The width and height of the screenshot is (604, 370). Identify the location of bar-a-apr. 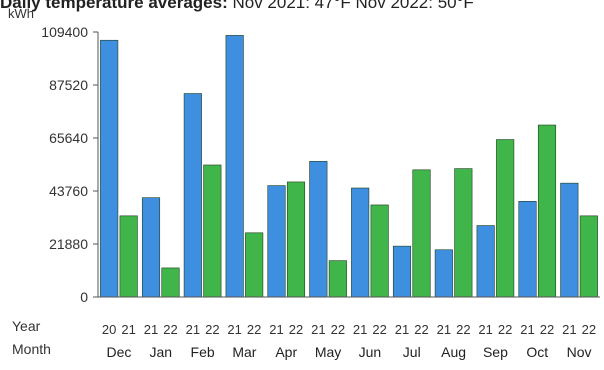
(276, 241).